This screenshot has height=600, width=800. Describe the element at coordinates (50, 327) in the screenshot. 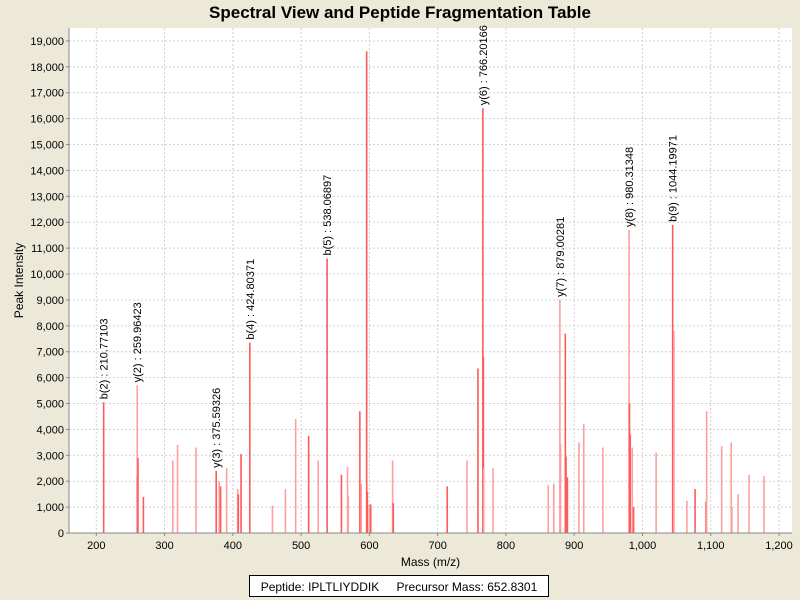

I see `y-tick-label: 8,000` at that location.